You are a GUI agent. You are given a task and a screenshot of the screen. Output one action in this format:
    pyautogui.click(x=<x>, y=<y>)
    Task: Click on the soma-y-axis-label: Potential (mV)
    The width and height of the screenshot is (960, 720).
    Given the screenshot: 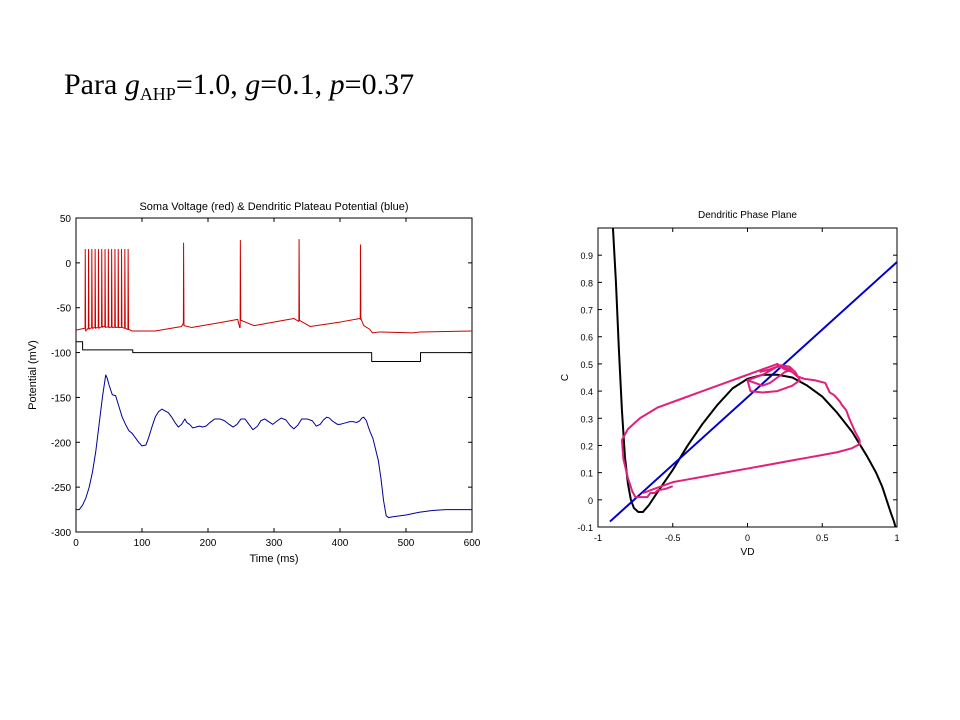 What is the action you would take?
    pyautogui.click(x=33, y=375)
    